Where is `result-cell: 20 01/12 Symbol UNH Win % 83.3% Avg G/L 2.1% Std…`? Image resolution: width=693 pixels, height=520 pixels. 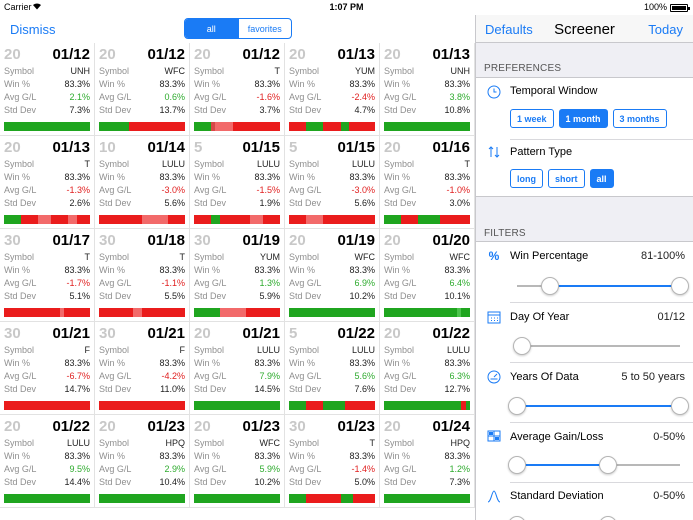
result-cell: 20 01/12 Symbol UNH Win % 83.3% Avg G/L 2.1% Std… is located at coordinates (47, 89).